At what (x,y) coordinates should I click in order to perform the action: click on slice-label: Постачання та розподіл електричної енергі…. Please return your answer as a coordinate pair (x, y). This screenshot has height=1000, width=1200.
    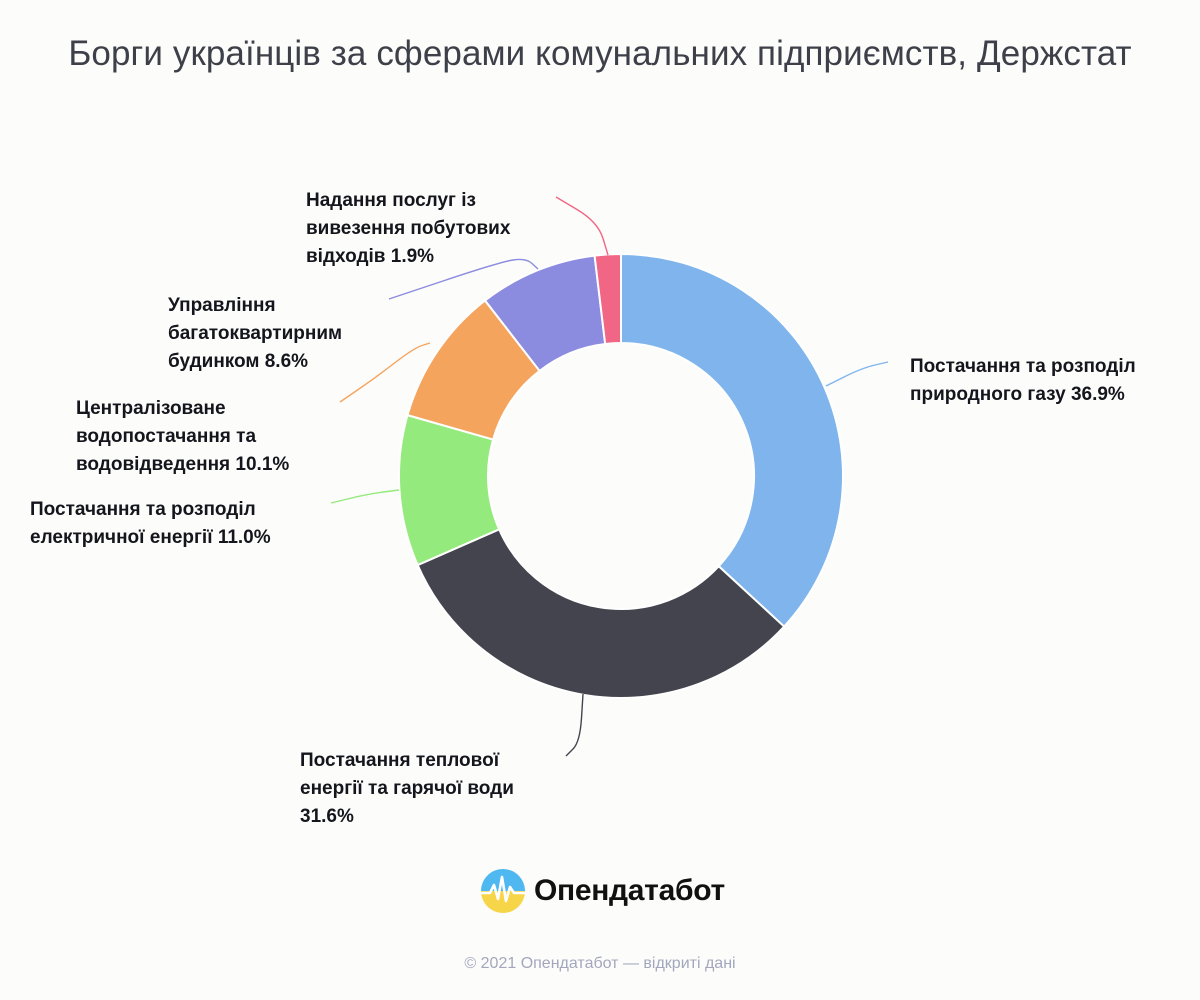
    Looking at the image, I should click on (150, 523).